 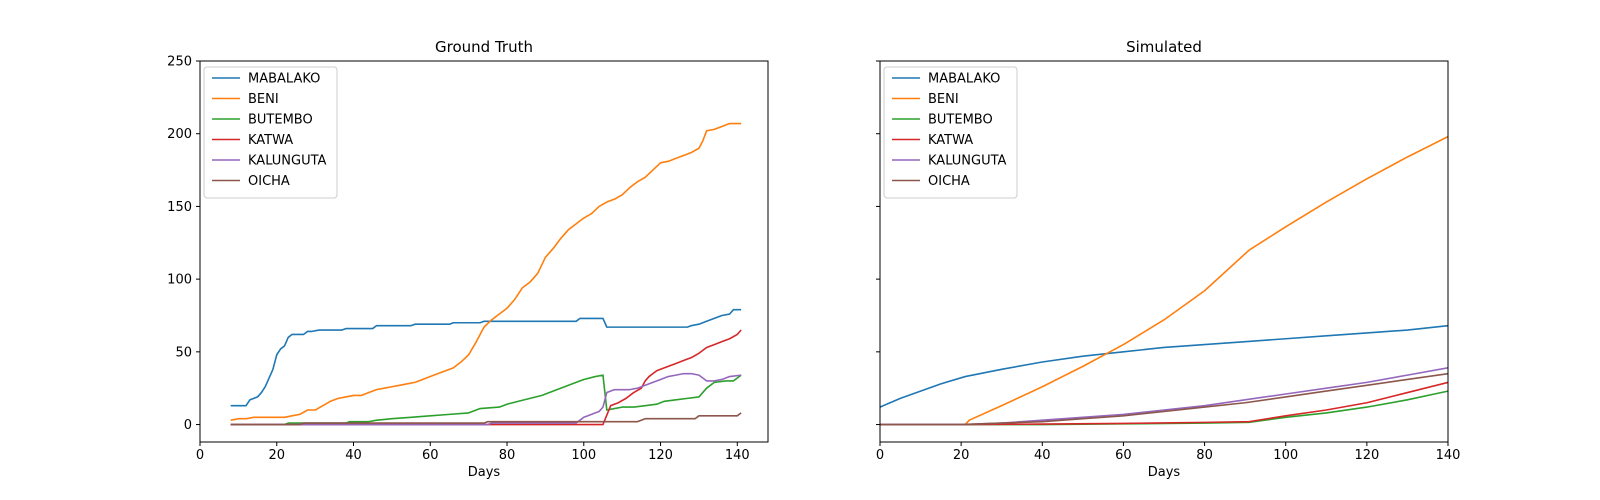 What do you see at coordinates (484, 47) in the screenshot?
I see `chart-title: Ground Truth` at bounding box center [484, 47].